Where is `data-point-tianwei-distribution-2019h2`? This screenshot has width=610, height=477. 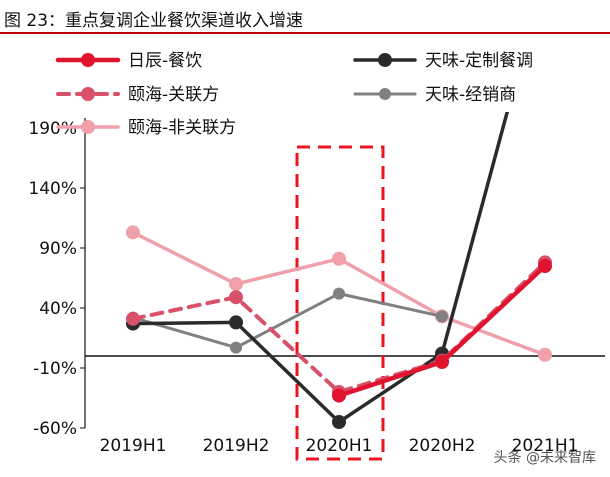
data-point-tianwei-distribution-2019h2 is located at coordinates (236, 347).